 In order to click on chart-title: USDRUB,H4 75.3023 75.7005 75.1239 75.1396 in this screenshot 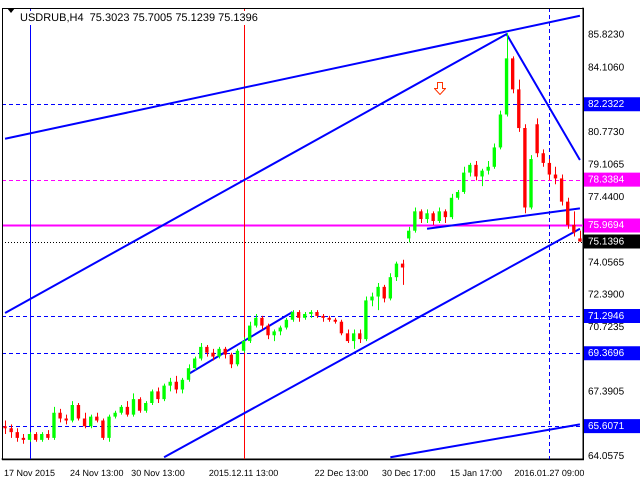, I will do `click(139, 18)`.